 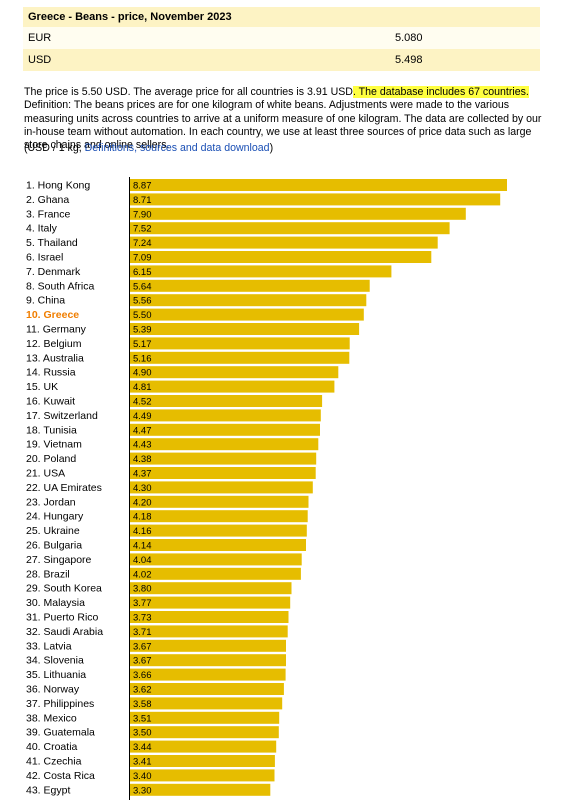 What do you see at coordinates (55, 661) in the screenshot?
I see `category-label: 34. Slovenia` at bounding box center [55, 661].